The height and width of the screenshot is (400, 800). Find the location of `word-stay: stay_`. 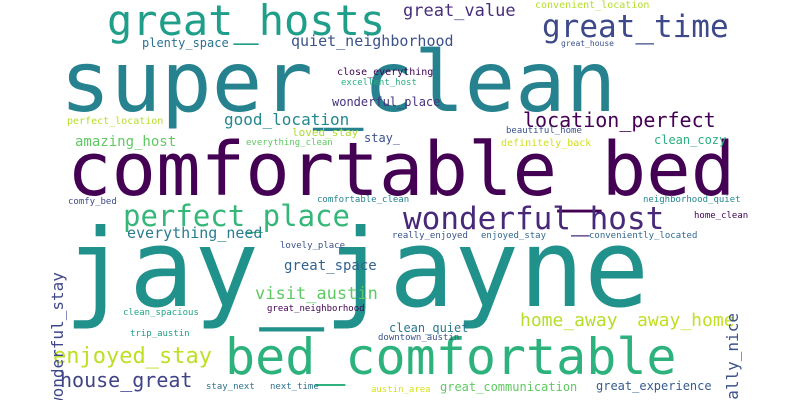

word-stay: stay_ is located at coordinates (382, 138).